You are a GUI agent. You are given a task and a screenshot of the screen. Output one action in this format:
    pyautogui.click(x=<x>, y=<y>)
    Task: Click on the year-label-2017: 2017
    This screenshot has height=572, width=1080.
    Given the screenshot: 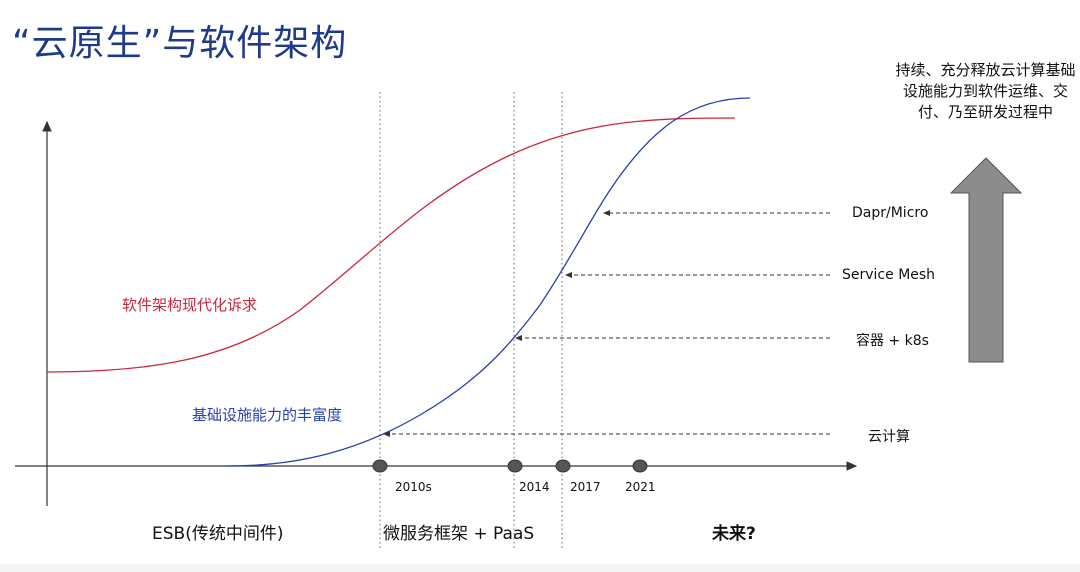 What is the action you would take?
    pyautogui.click(x=585, y=487)
    